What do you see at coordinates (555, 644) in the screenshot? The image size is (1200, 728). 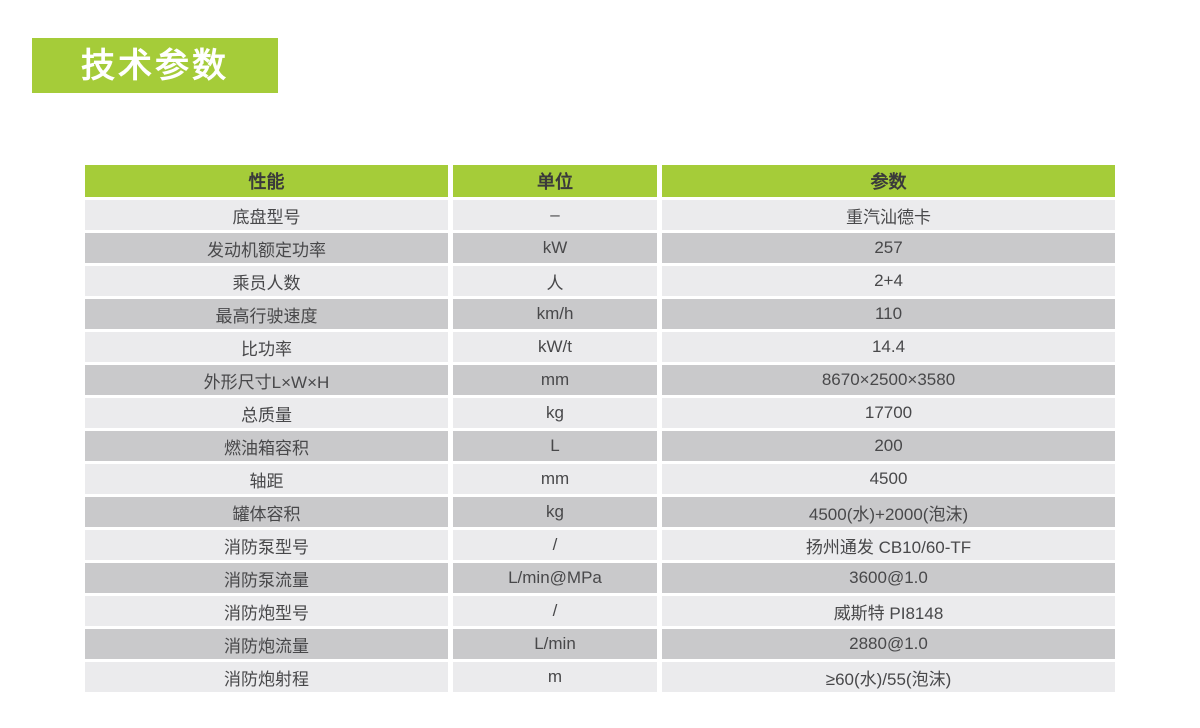 I see `cell-unit: L/min` at bounding box center [555, 644].